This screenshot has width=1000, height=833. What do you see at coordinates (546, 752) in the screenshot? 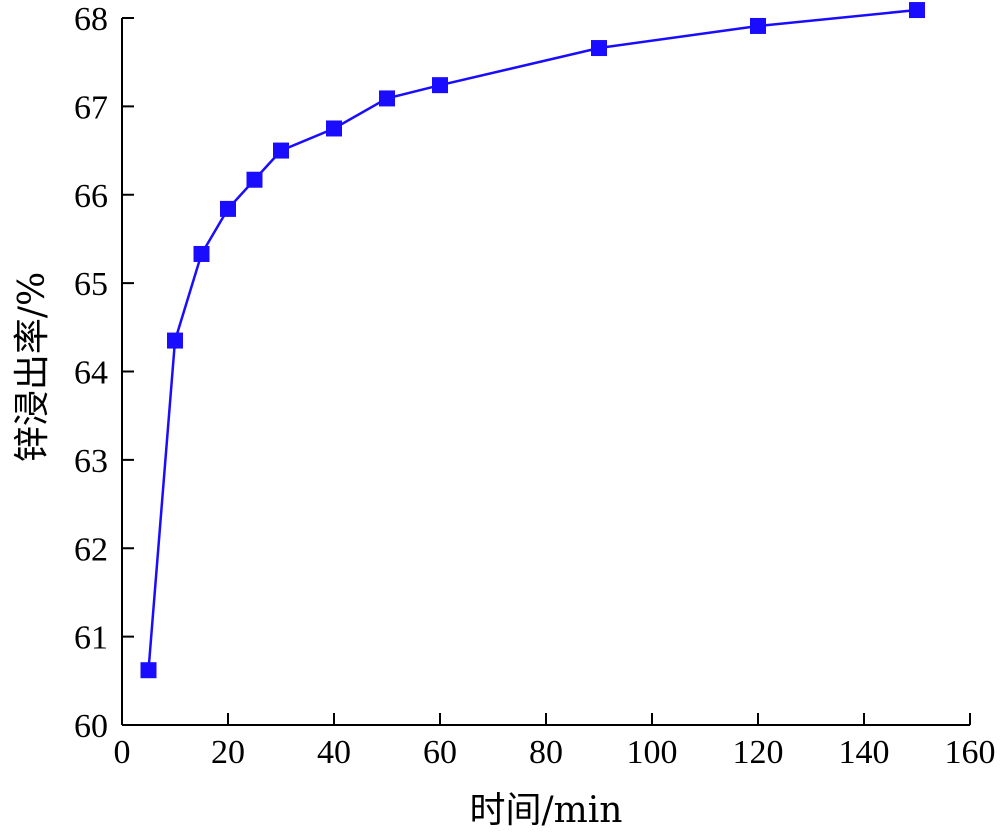
I see `x-tick-label: 80` at bounding box center [546, 752].